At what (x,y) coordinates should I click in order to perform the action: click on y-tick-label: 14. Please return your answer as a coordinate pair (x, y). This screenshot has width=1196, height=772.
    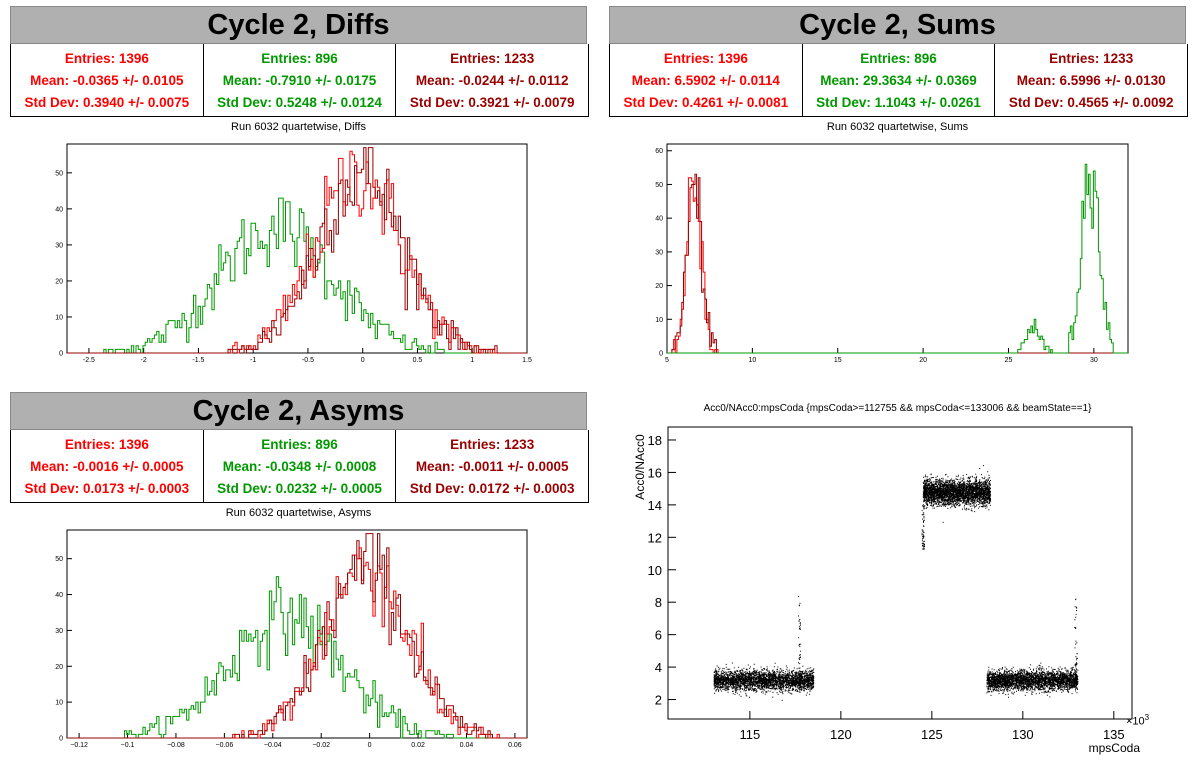
    Looking at the image, I should click on (655, 505).